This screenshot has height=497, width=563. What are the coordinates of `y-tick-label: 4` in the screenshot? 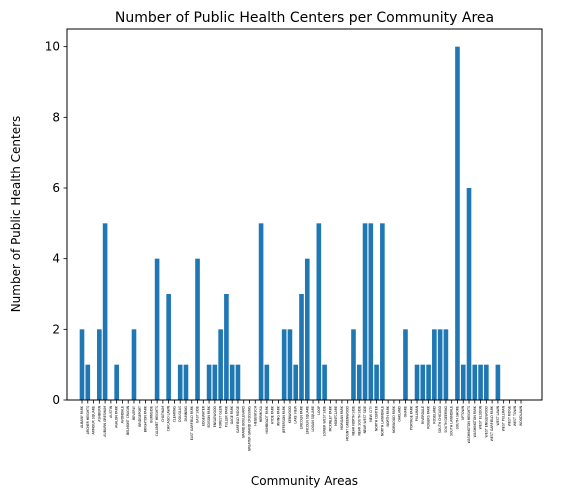 It's located at (56, 259).